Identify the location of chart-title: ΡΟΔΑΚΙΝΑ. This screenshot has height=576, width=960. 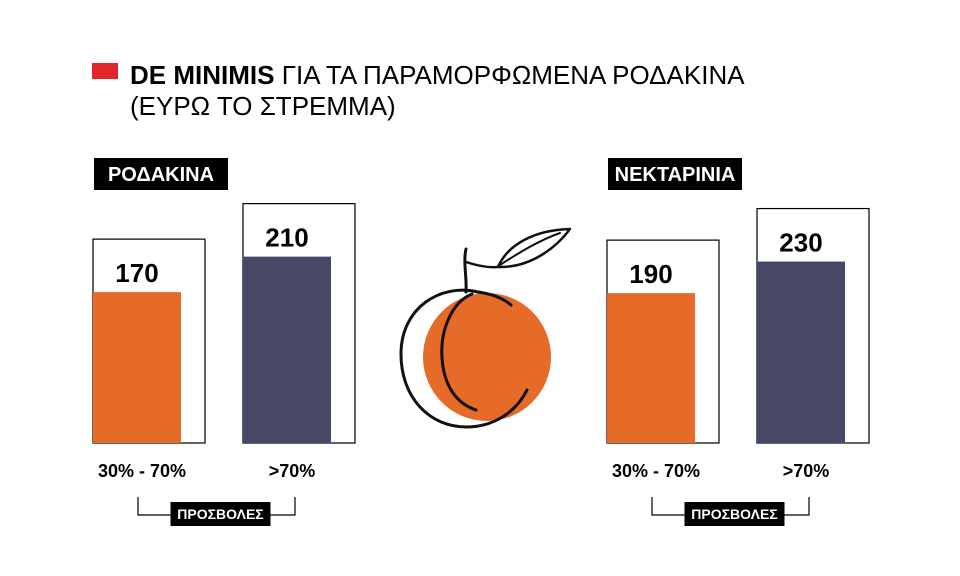
(161, 175).